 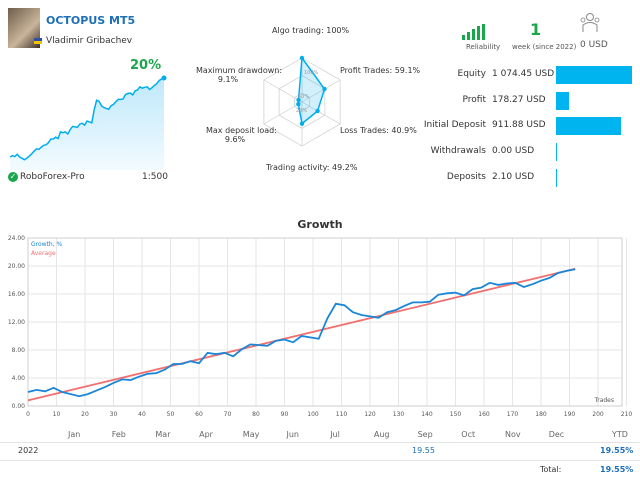 What do you see at coordinates (335, 434) in the screenshot?
I see `month-header: Jul` at bounding box center [335, 434].